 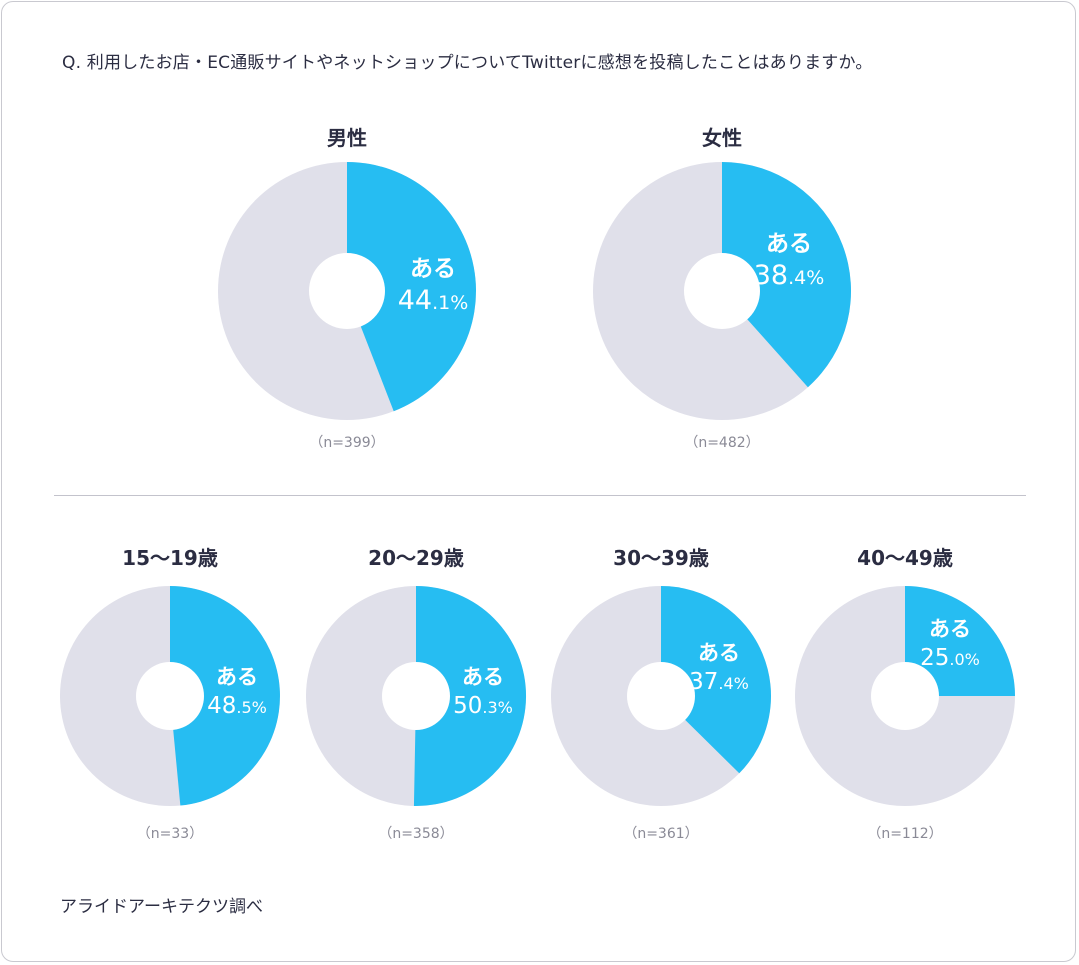 I want to click on donut-chart-female: 女性 ある 38.4% （n=482）, so click(x=722, y=288).